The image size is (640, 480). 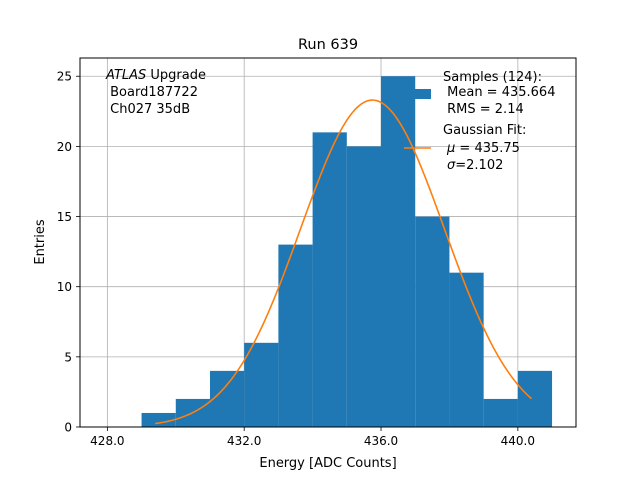 I want to click on legend-samples-swatch, so click(x=417, y=94).